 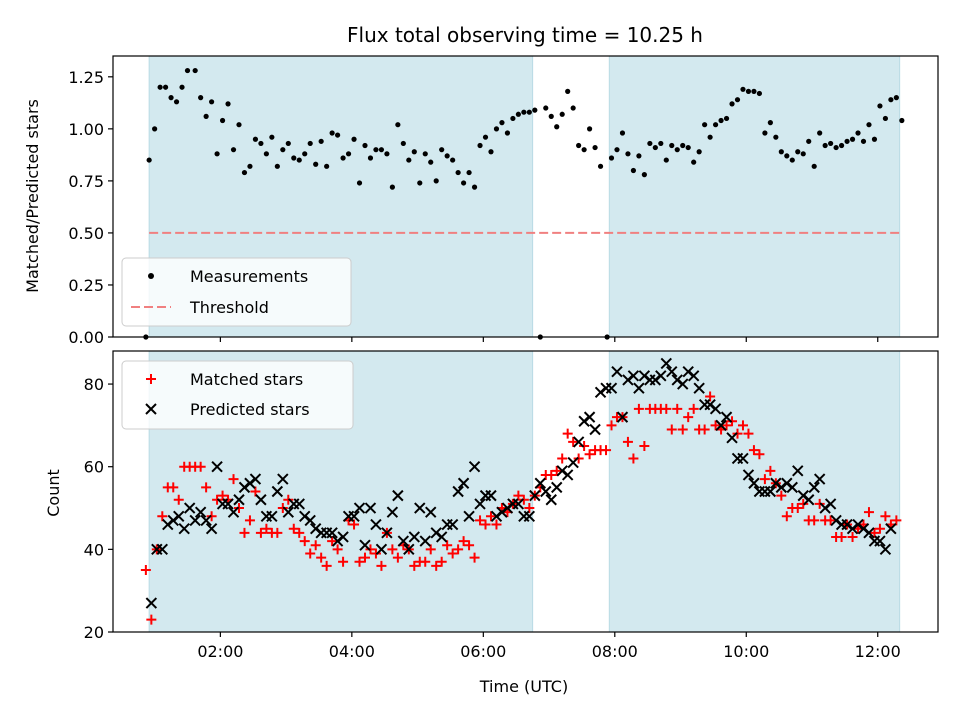 What do you see at coordinates (237, 395) in the screenshot?
I see `legend: Matched stars Predicted stars` at bounding box center [237, 395].